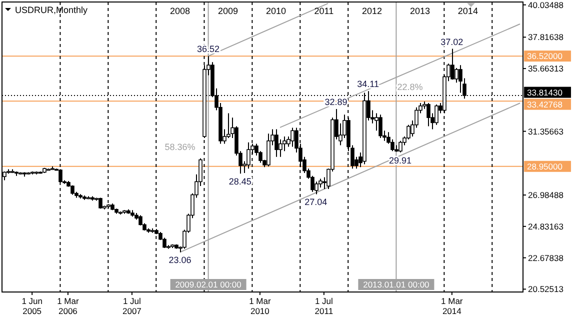 This screenshot has height=325, width=572. What do you see at coordinates (240, 181) in the screenshot?
I see `annotation: 28.45` at bounding box center [240, 181].